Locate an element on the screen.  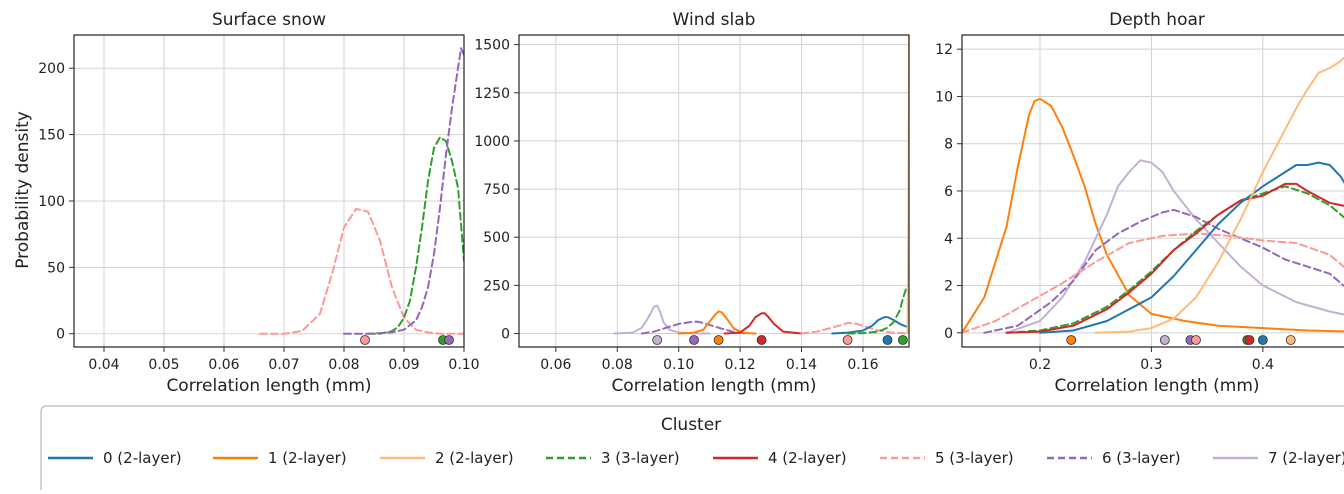
y-tick-label: 4 is located at coordinates (948, 239).